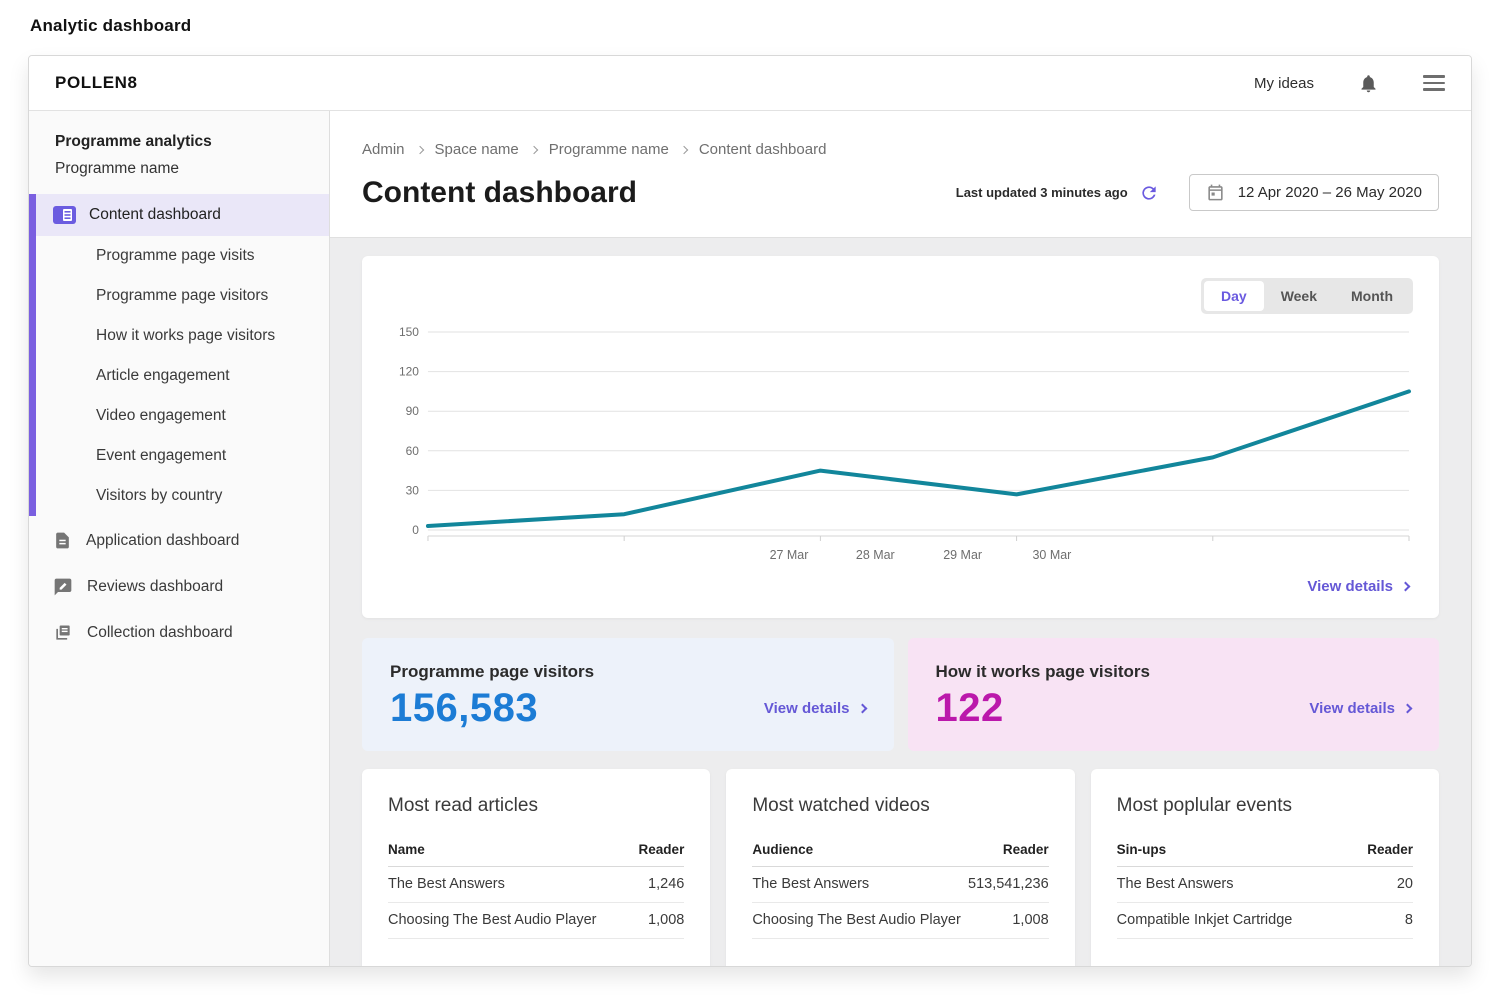 This screenshot has height=1000, width=1500. I want to click on table-cell-value: 1,008, so click(657, 920).